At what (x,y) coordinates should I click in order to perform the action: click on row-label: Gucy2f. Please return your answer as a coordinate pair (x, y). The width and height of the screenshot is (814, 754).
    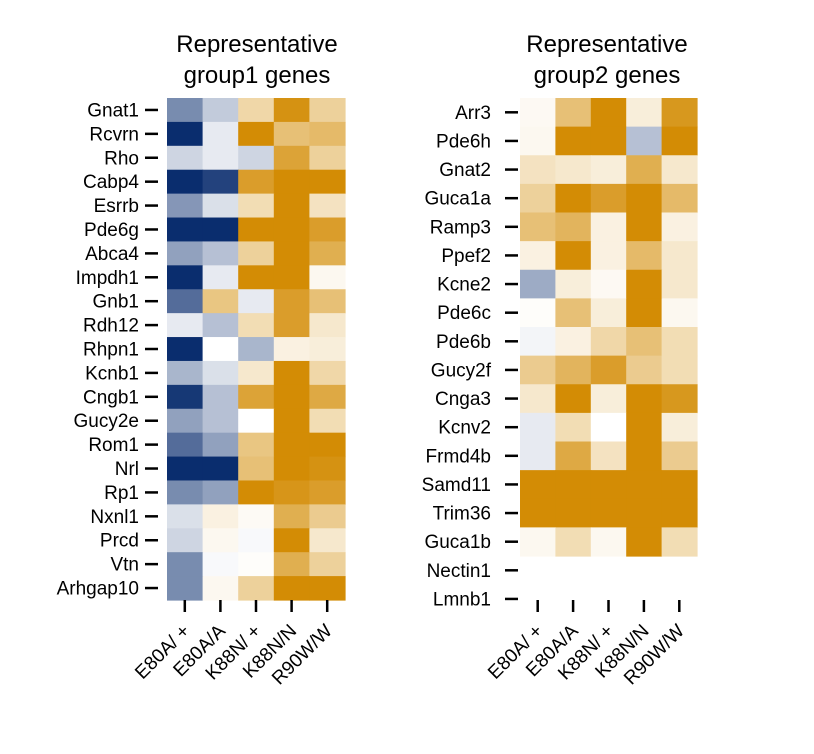
    Looking at the image, I should click on (461, 370).